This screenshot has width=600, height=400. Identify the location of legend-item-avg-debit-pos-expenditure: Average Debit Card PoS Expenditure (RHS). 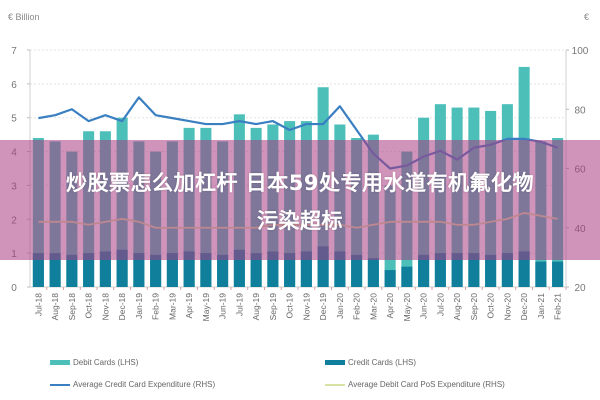
(415, 384).